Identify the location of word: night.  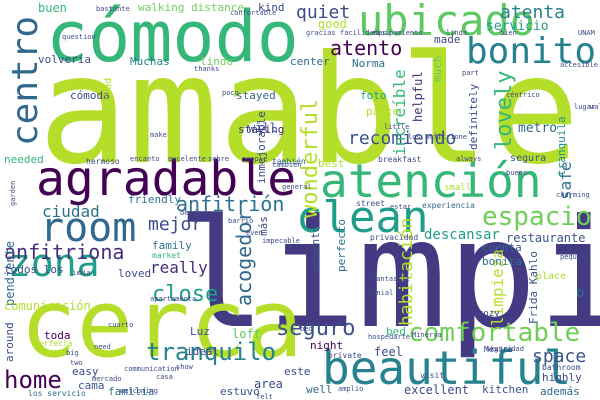
(327, 345).